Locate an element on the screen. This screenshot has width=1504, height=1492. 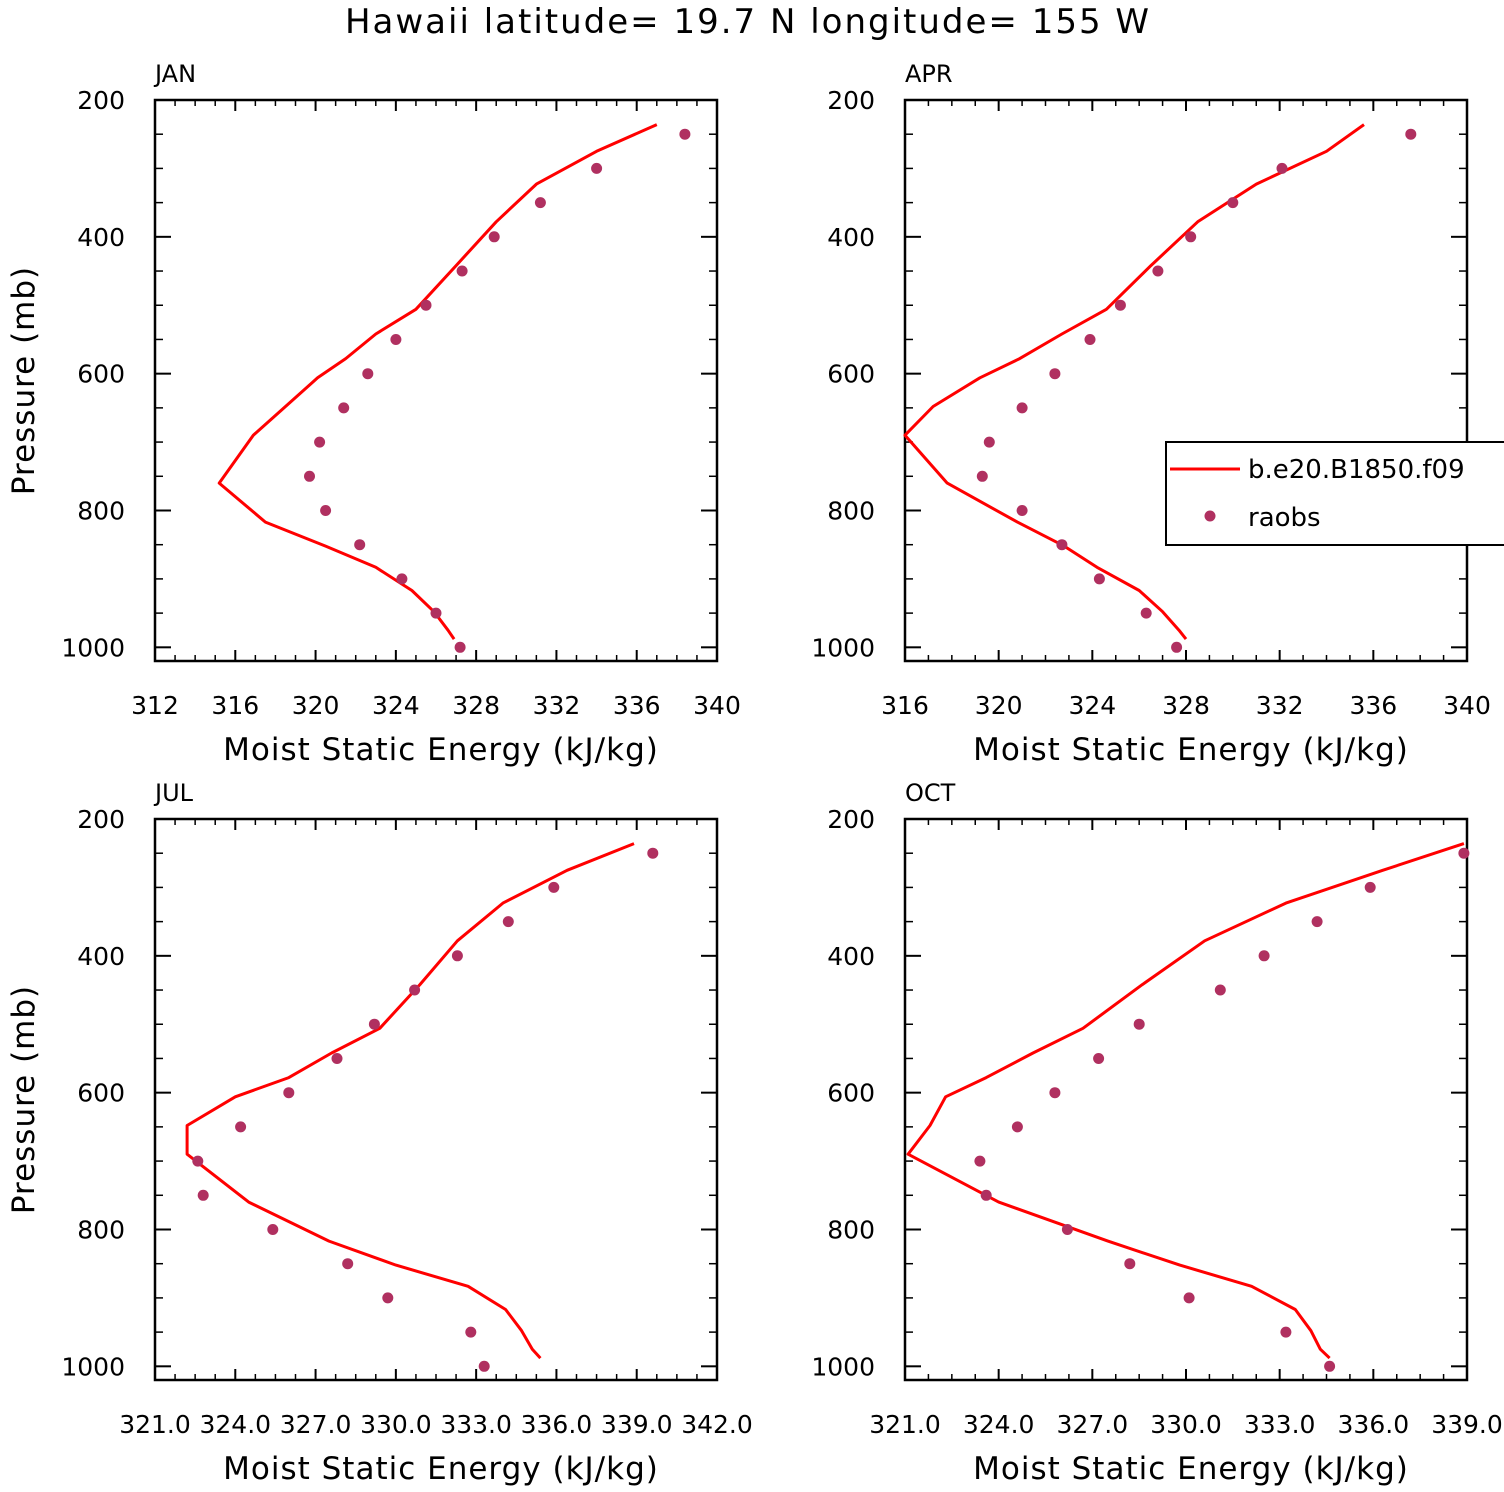
x-tick-label: 336 is located at coordinates (1373, 705).